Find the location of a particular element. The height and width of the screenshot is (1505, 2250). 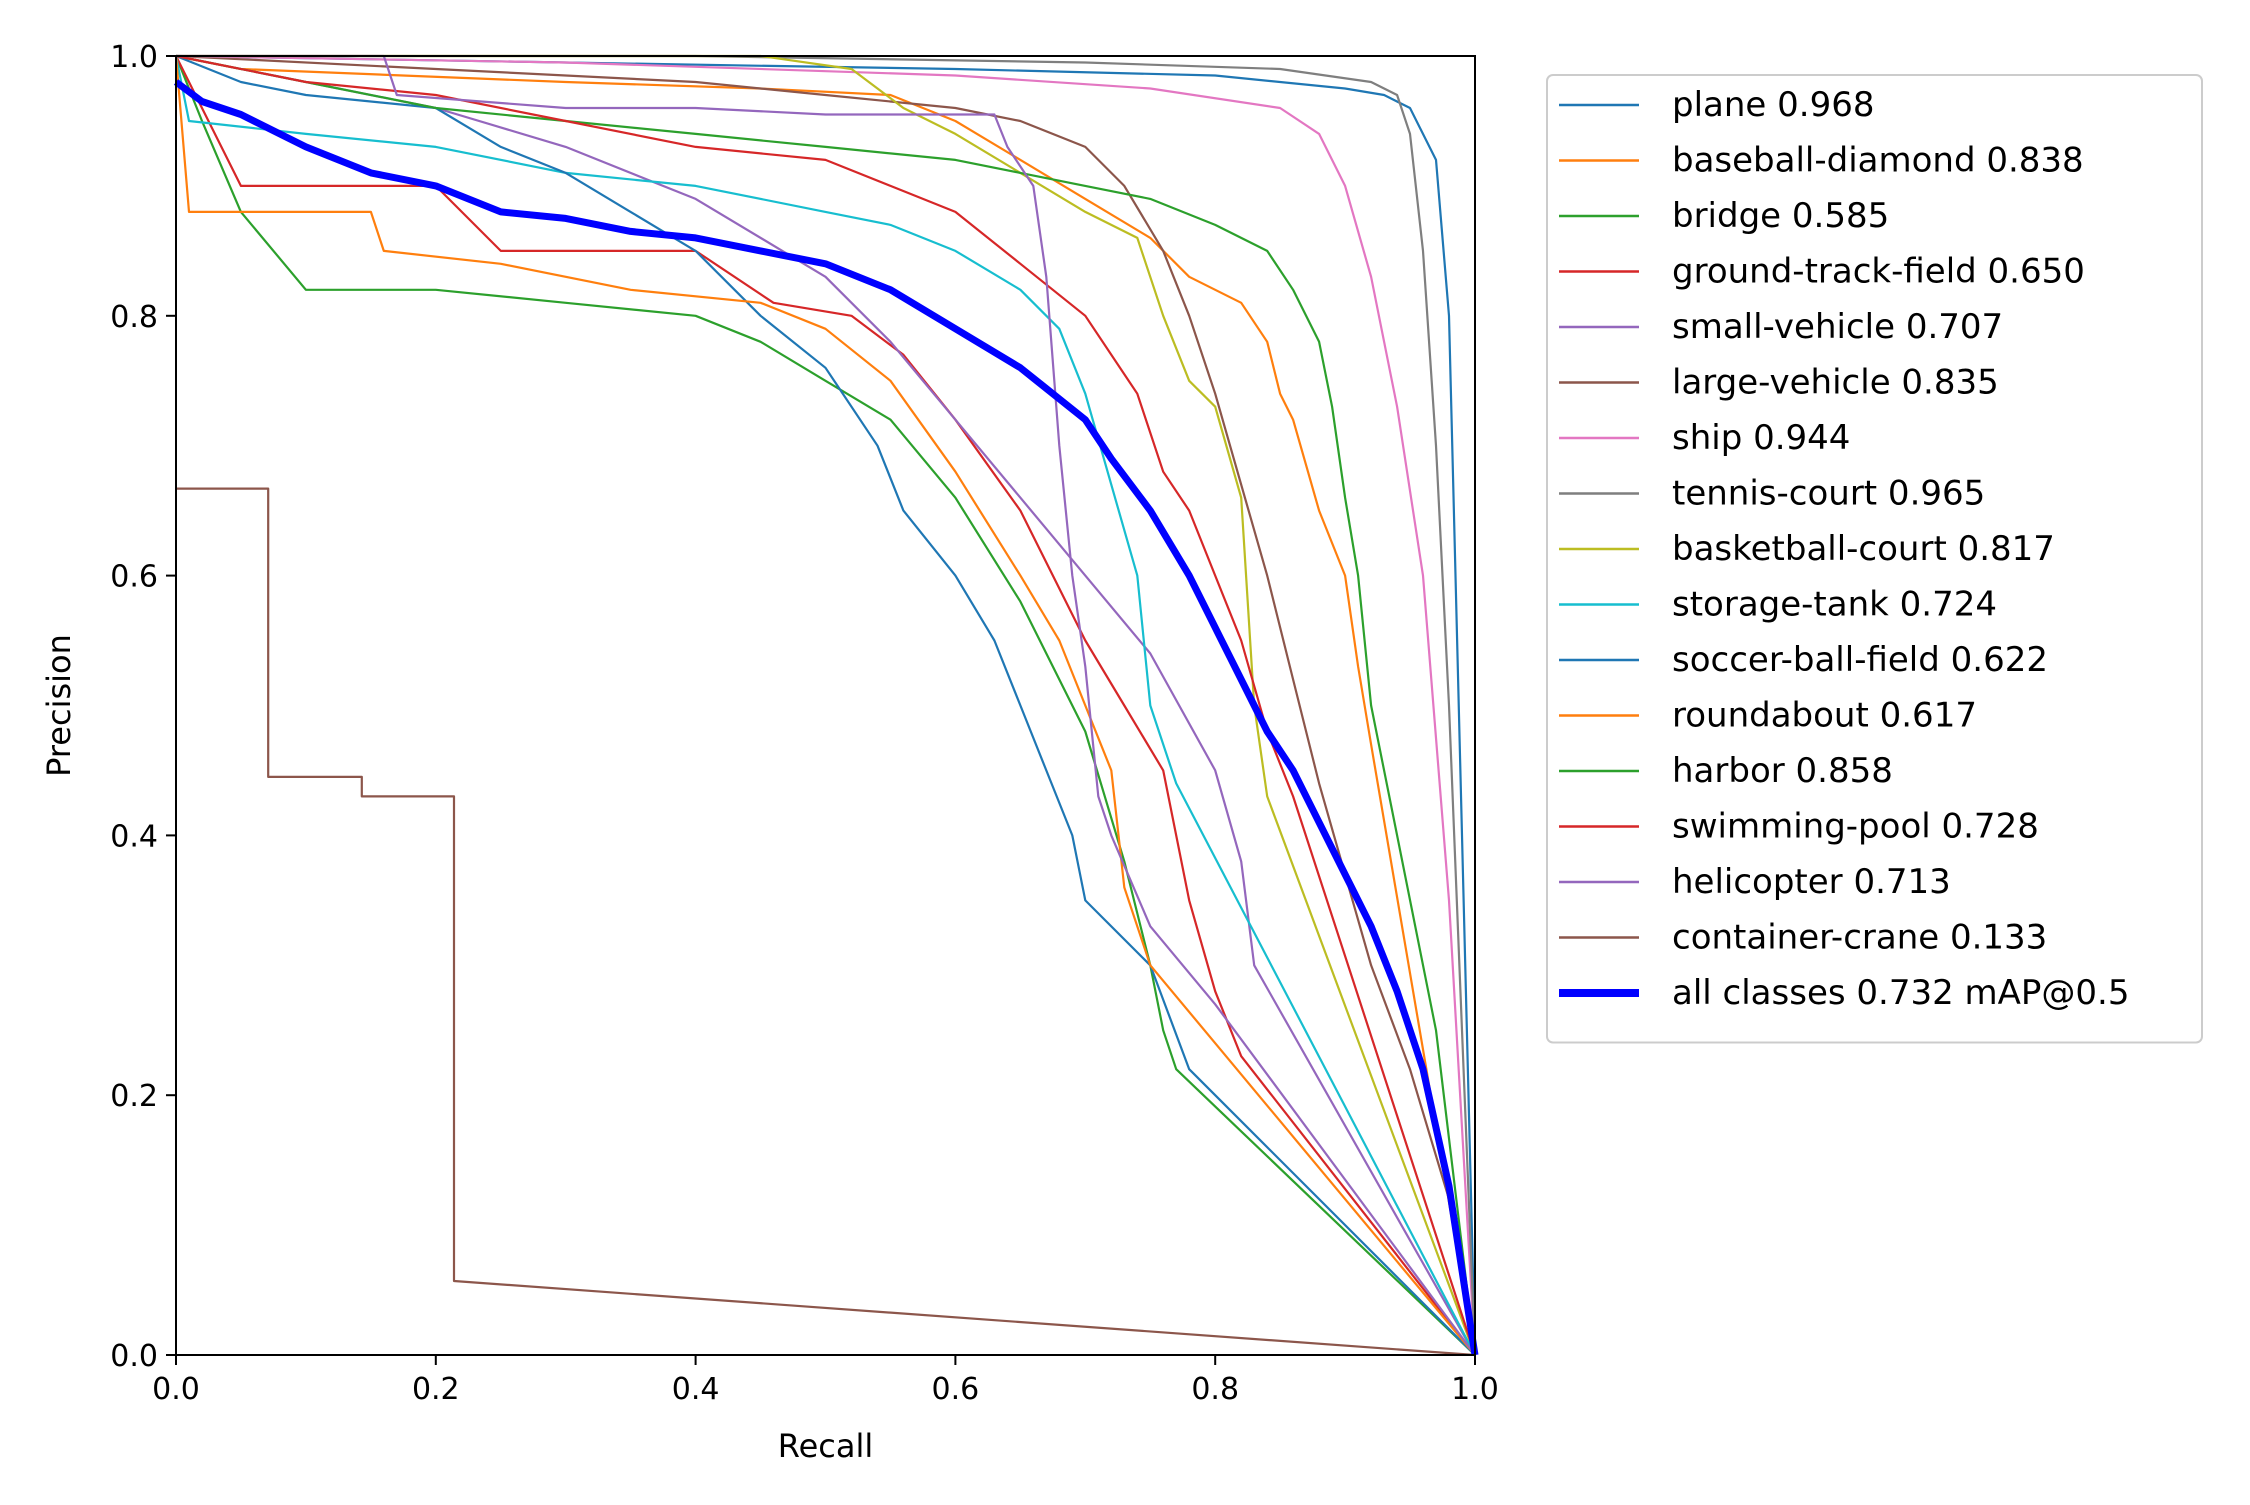

y-tick-label: 0.4 is located at coordinates (134, 836).